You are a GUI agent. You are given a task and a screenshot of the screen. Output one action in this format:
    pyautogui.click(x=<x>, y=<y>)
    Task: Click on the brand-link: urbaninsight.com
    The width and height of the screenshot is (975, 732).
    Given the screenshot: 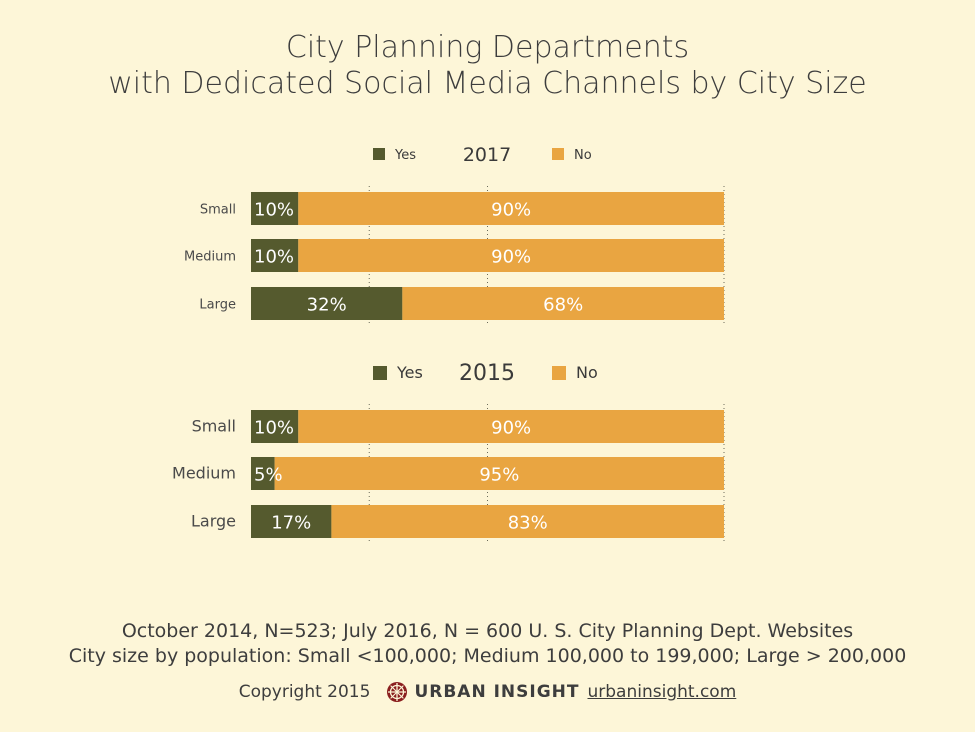 What is the action you would take?
    pyautogui.click(x=662, y=692)
    